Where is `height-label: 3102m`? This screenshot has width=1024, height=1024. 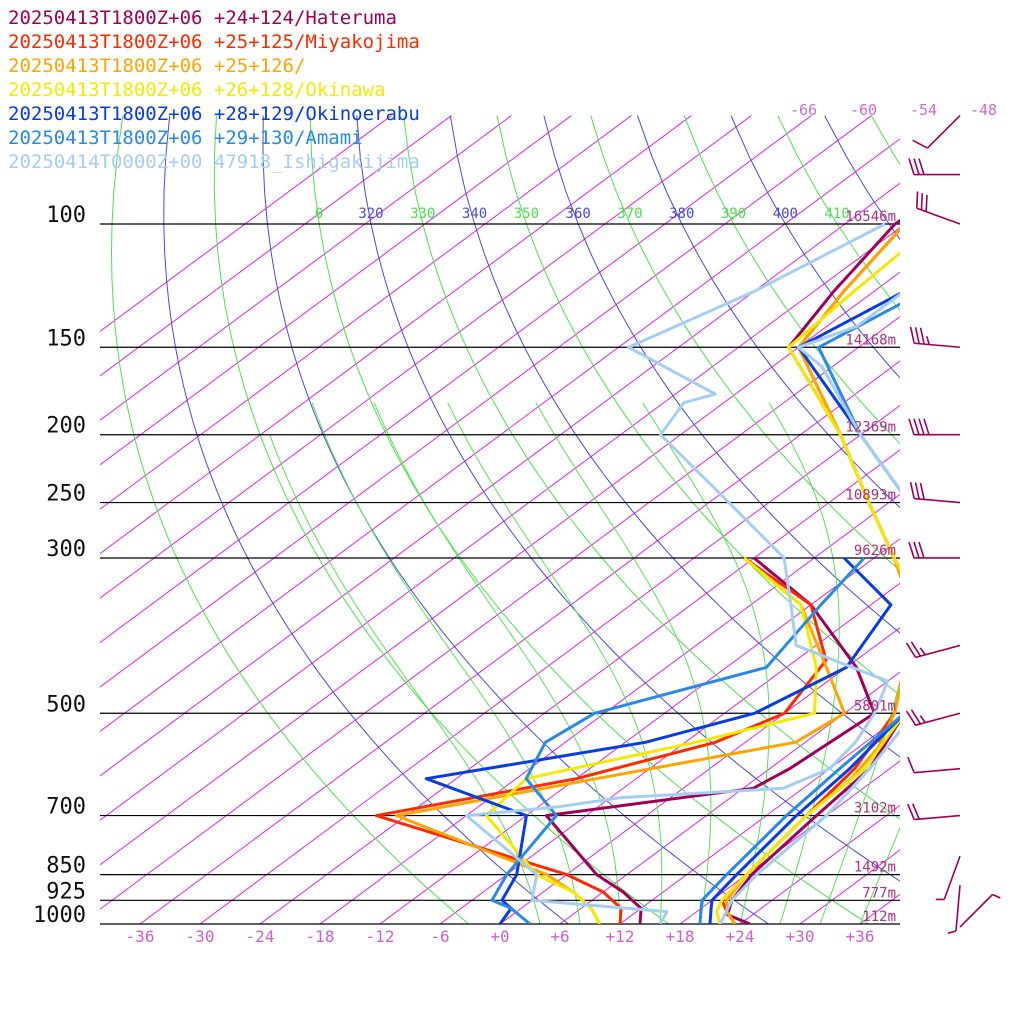
height-label: 3102m is located at coordinates (875, 809).